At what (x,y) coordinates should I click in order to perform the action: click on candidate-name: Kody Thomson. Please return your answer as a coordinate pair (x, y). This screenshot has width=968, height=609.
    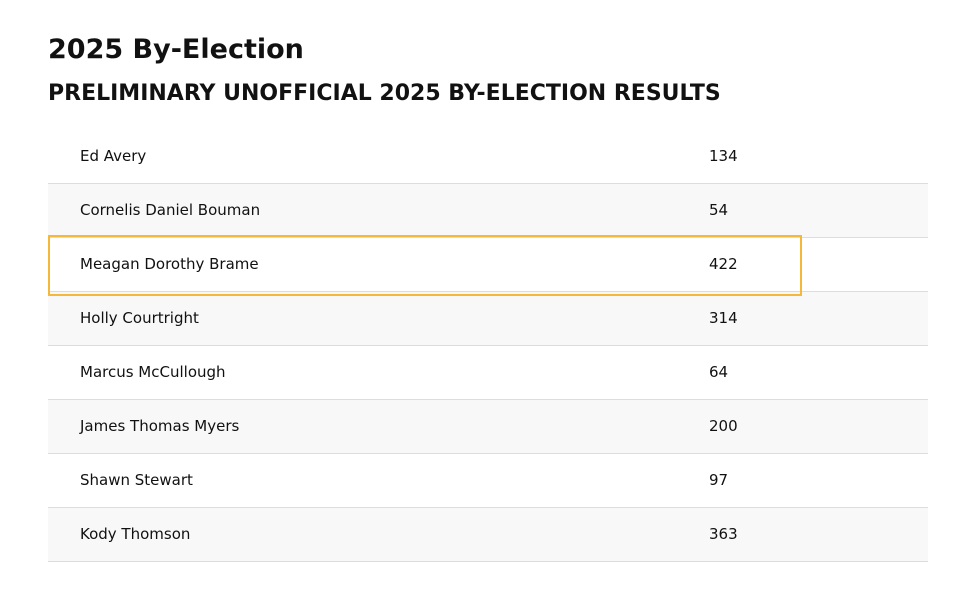
    Looking at the image, I should click on (135, 534).